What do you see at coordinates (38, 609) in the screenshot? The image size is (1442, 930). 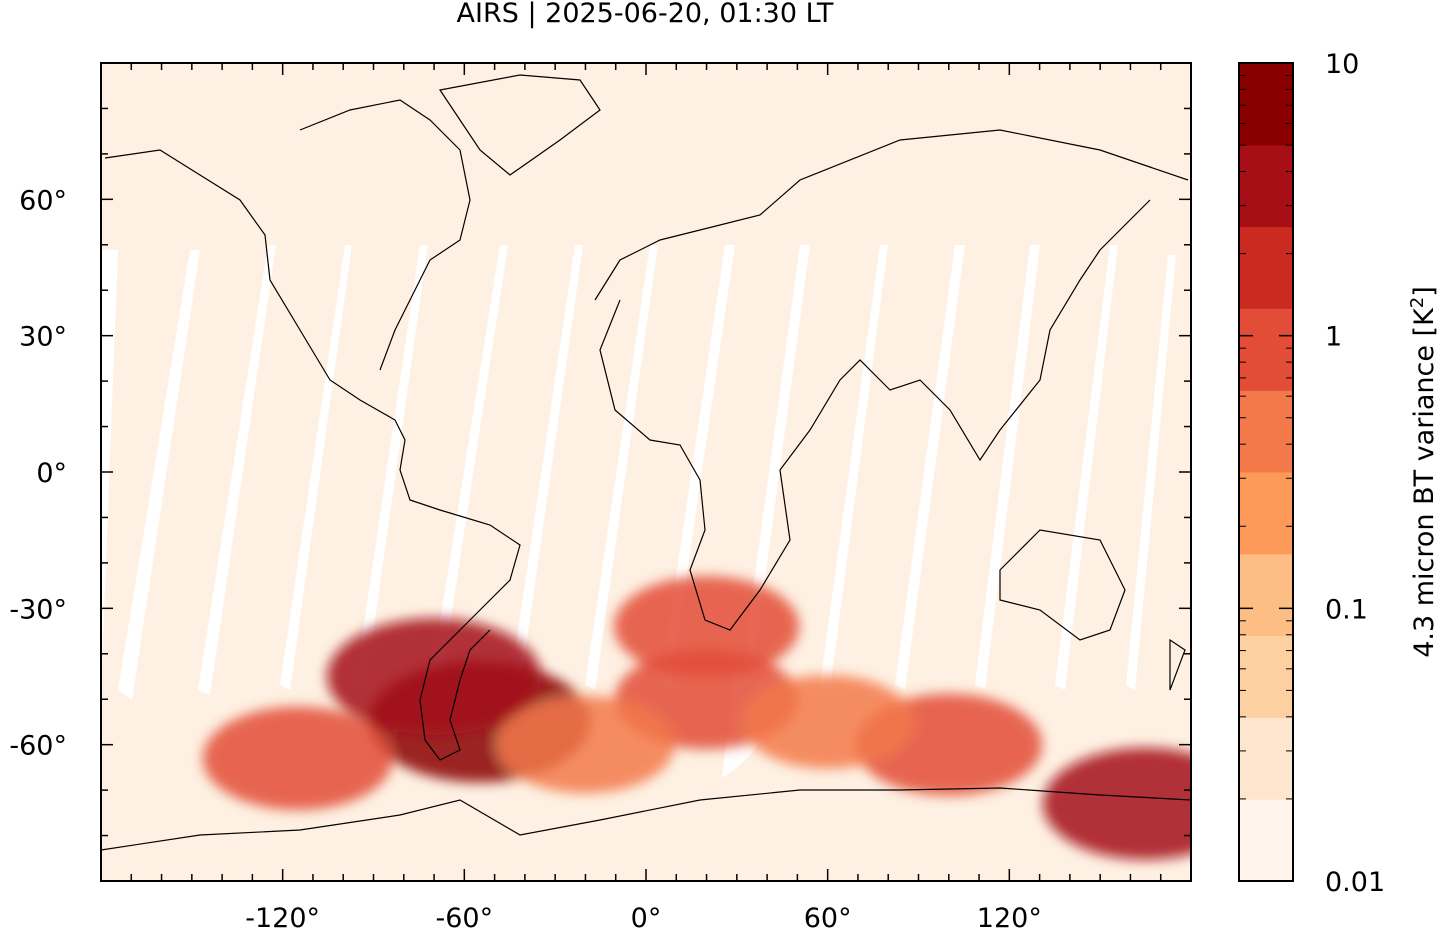 I see `y-tick-label: -30°` at bounding box center [38, 609].